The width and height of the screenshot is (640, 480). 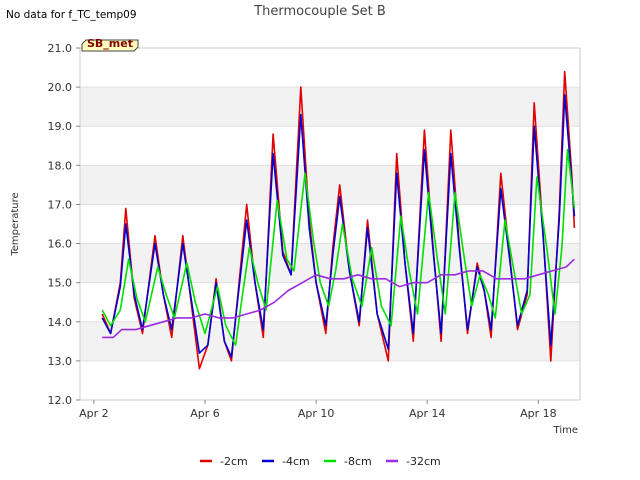 I want to click on y-tick-label: 12.0, so click(x=60, y=400).